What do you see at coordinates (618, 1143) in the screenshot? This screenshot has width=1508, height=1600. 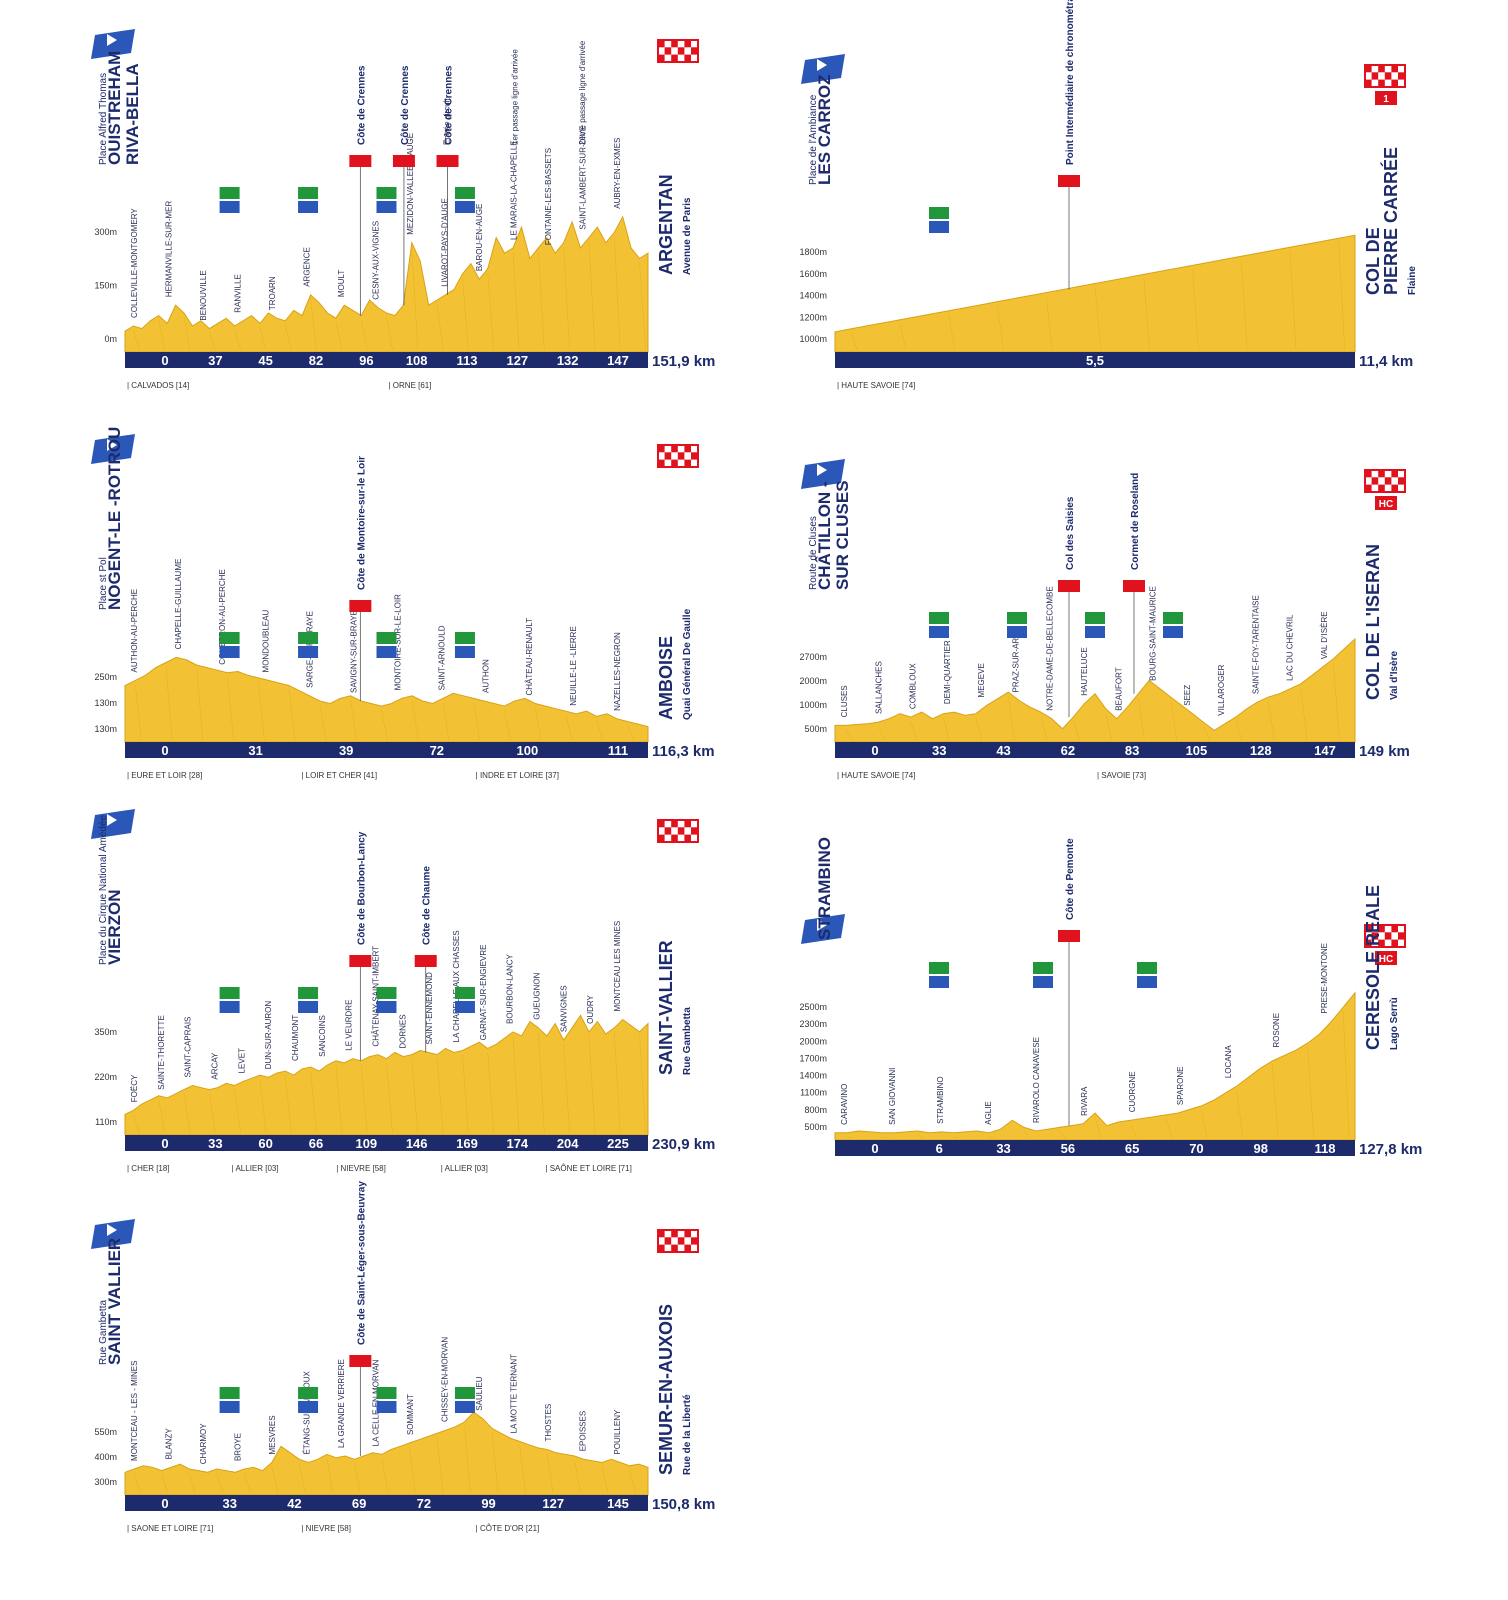 I see `km-mark: 225` at bounding box center [618, 1143].